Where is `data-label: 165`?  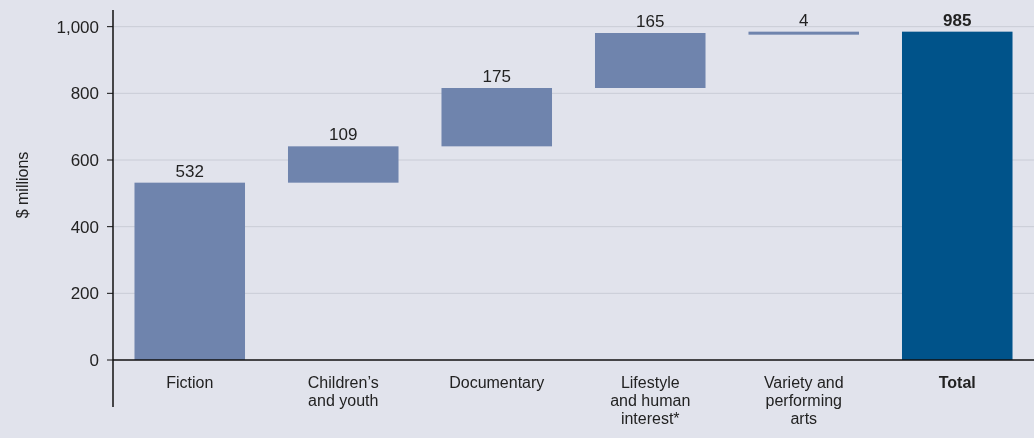
data-label: 165 is located at coordinates (650, 21).